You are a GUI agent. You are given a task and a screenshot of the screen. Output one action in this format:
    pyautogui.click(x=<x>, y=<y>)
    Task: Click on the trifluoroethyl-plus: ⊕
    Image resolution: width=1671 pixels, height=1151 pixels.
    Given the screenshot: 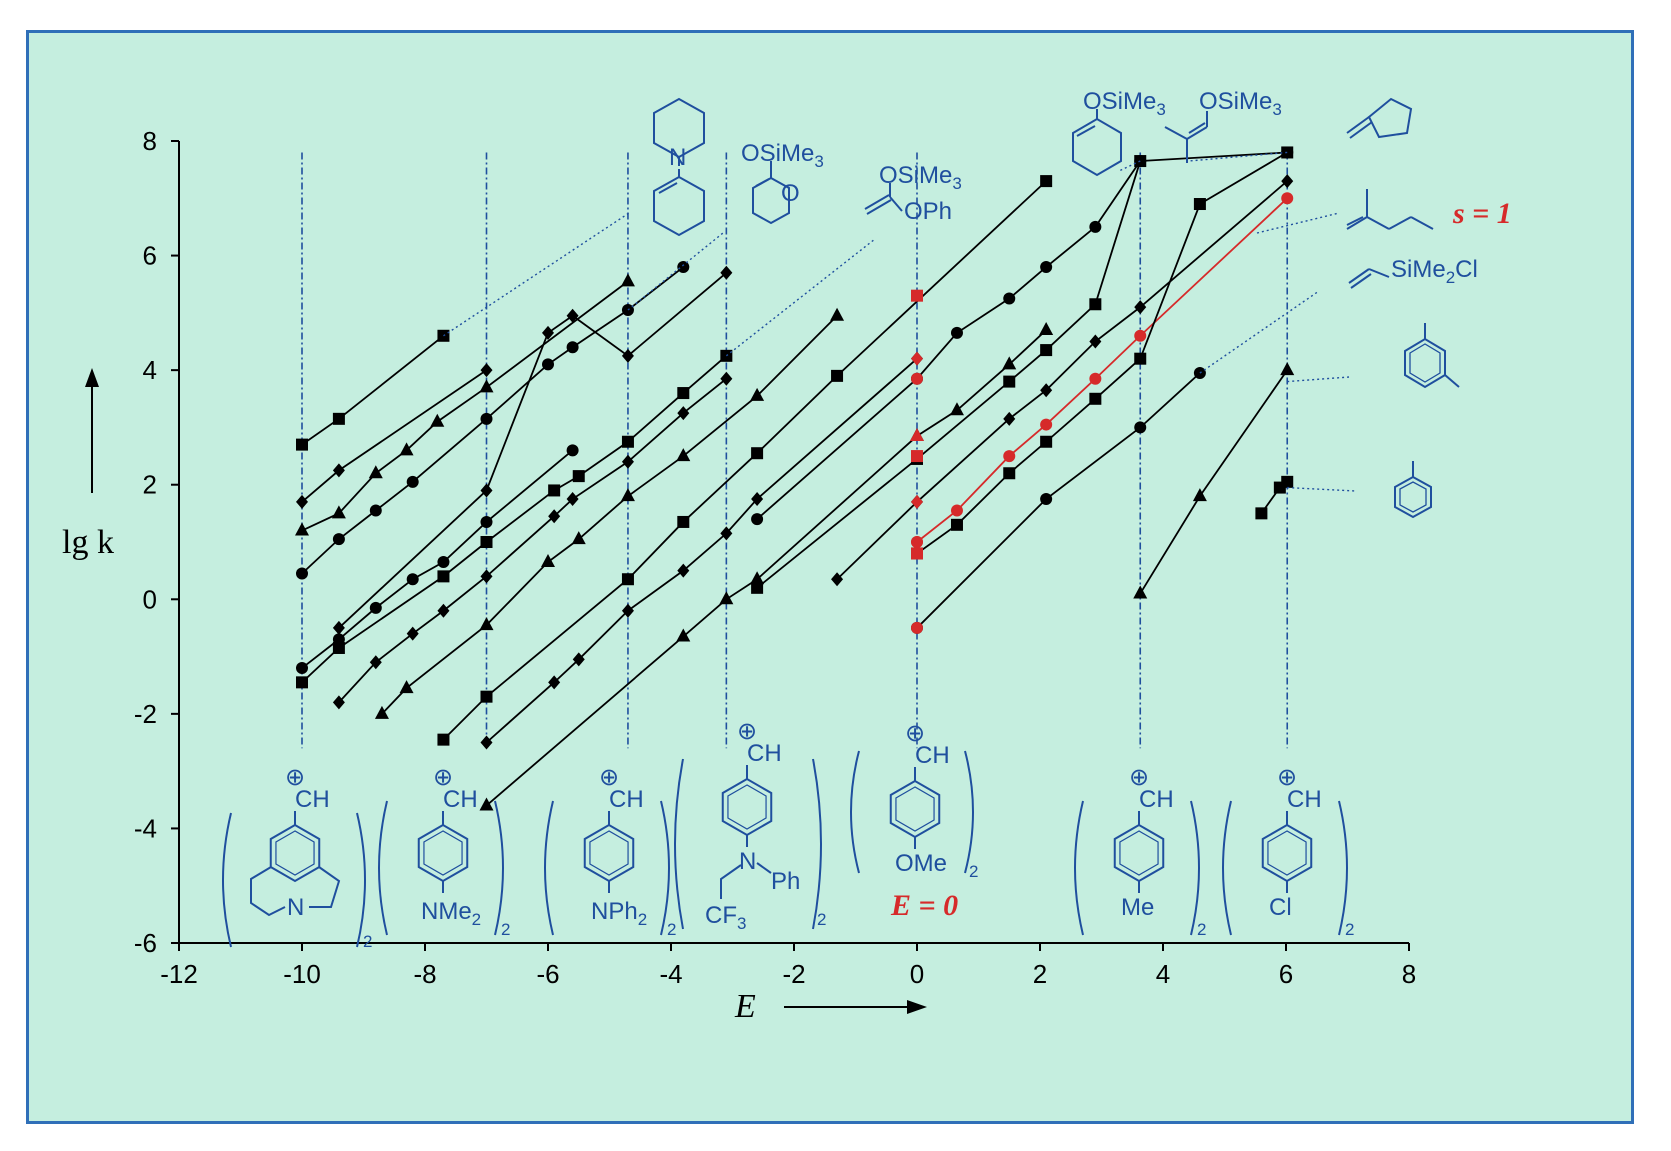 What is the action you would take?
    pyautogui.click(x=747, y=731)
    